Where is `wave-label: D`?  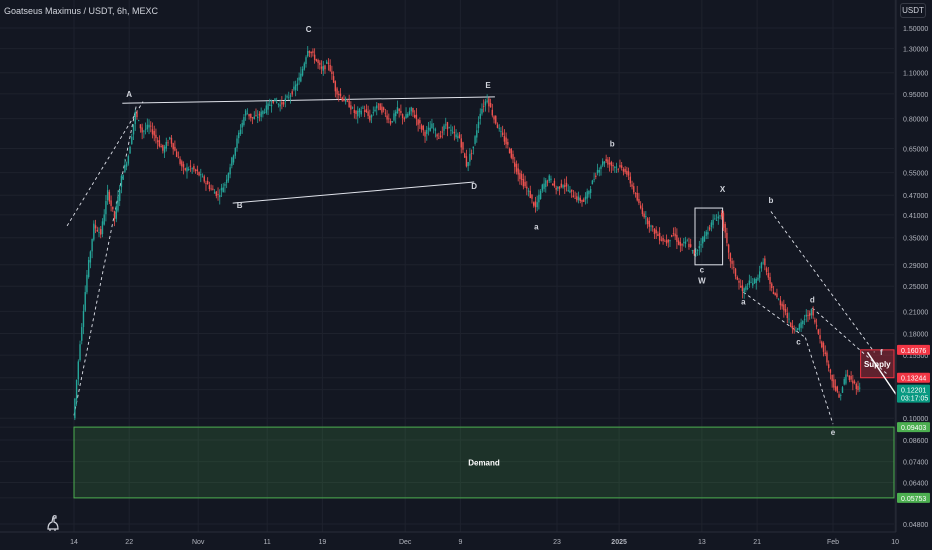
wave-label: D is located at coordinates (474, 186).